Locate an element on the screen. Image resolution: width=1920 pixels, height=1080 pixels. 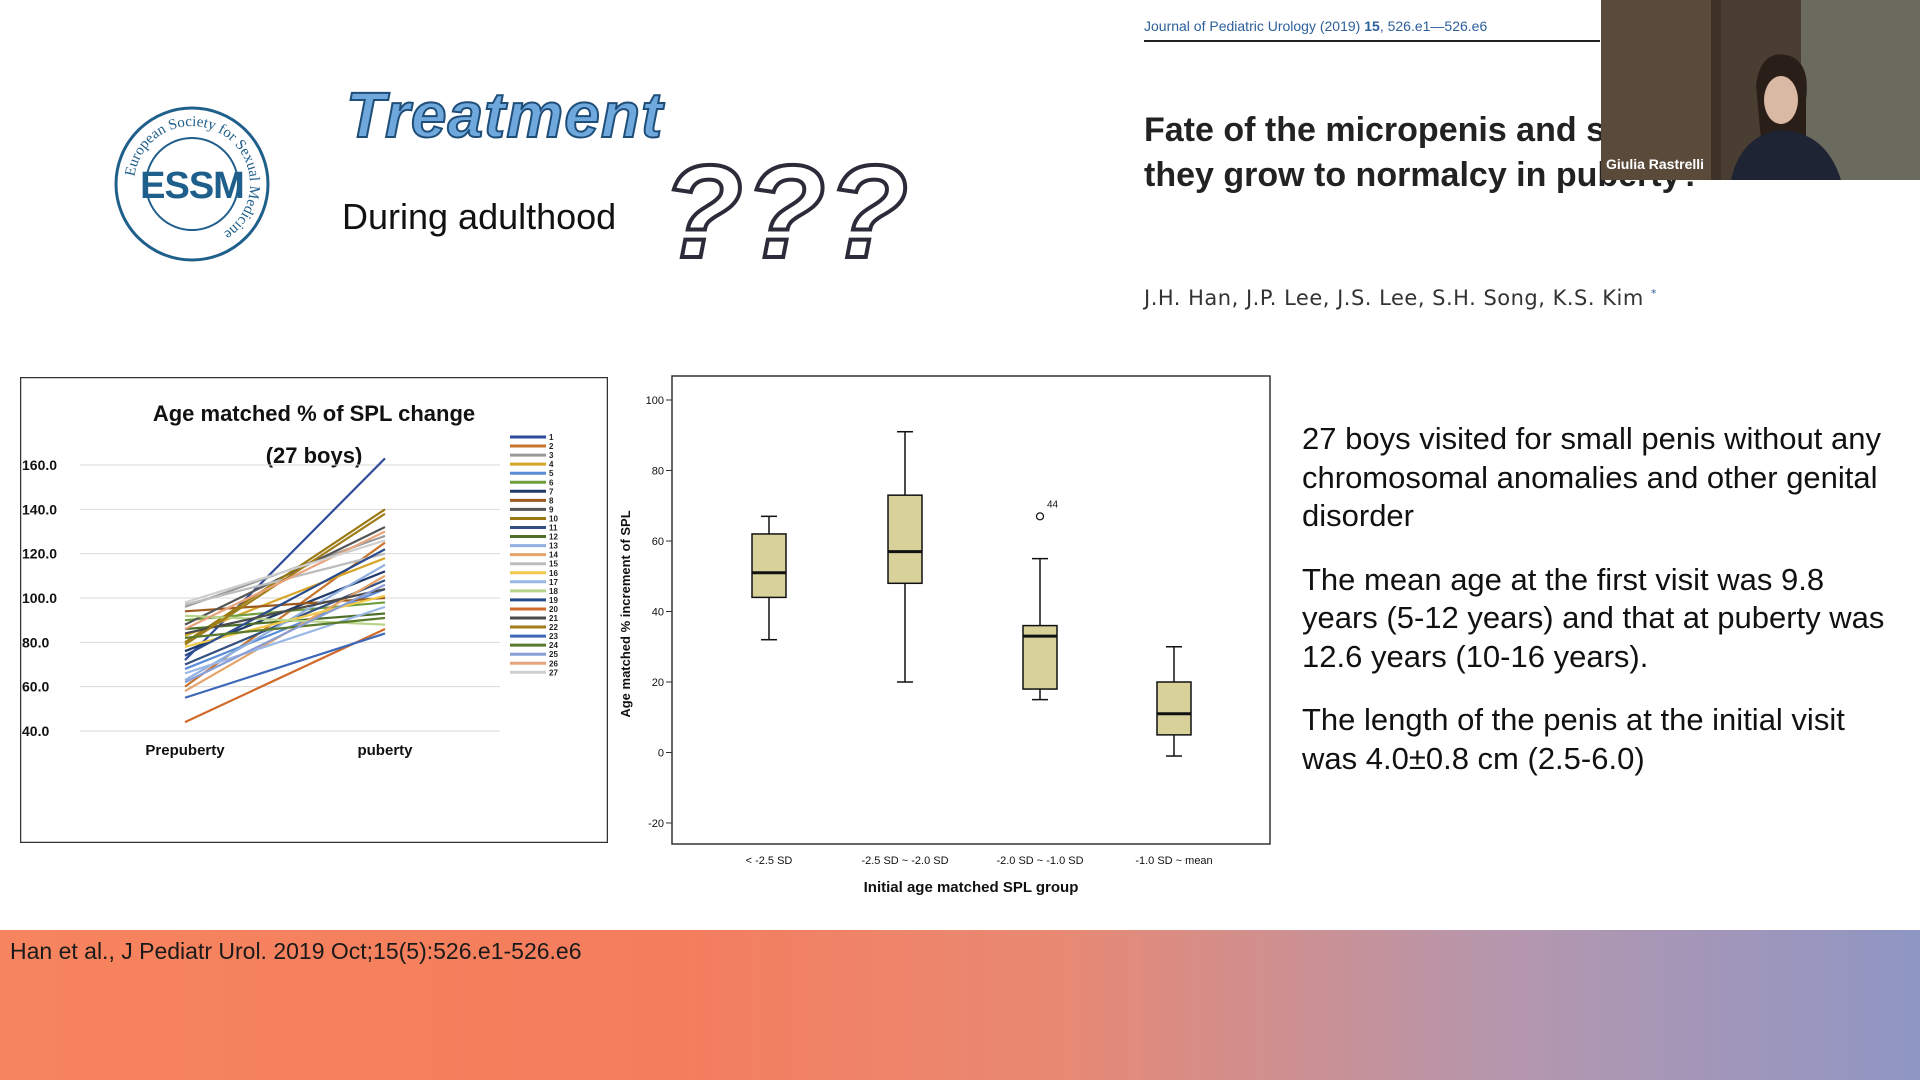
chart2-y-tick: 20 is located at coordinates (658, 683).